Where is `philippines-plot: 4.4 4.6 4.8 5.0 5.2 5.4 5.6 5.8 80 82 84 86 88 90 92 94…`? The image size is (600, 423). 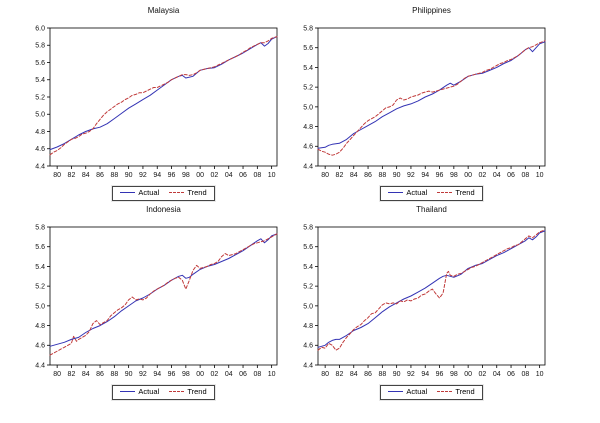
philippines-plot: 4.4 4.6 4.8 5.0 5.2 5.4 5.6 5.8 80 82 84 86 88 90 92 94… is located at coordinates (424, 102).